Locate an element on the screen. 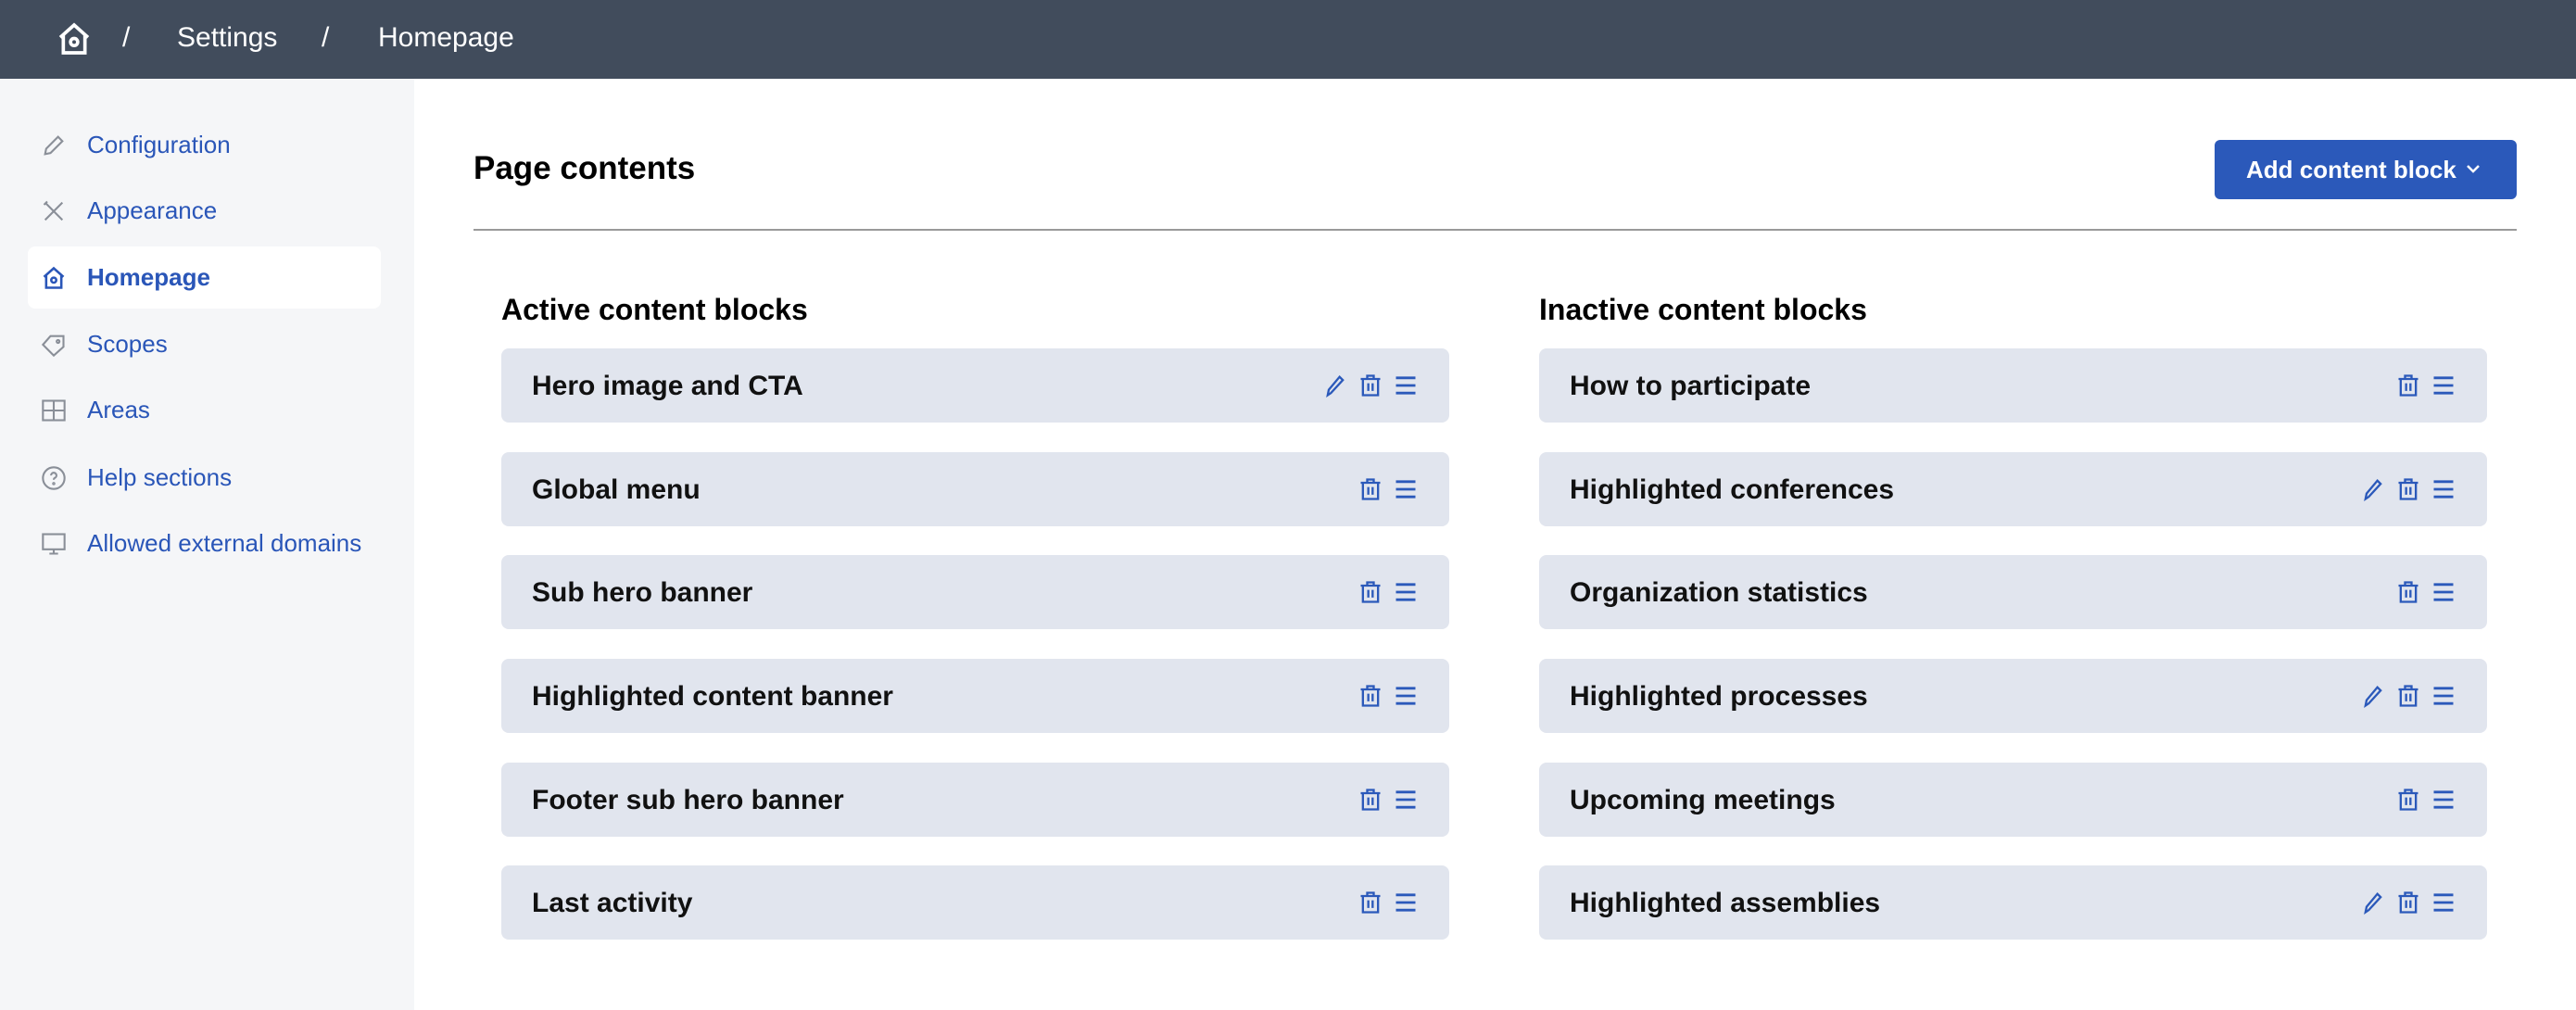 This screenshot has height=1010, width=2576. sidebar-item-homepage: Homepage is located at coordinates (205, 277).